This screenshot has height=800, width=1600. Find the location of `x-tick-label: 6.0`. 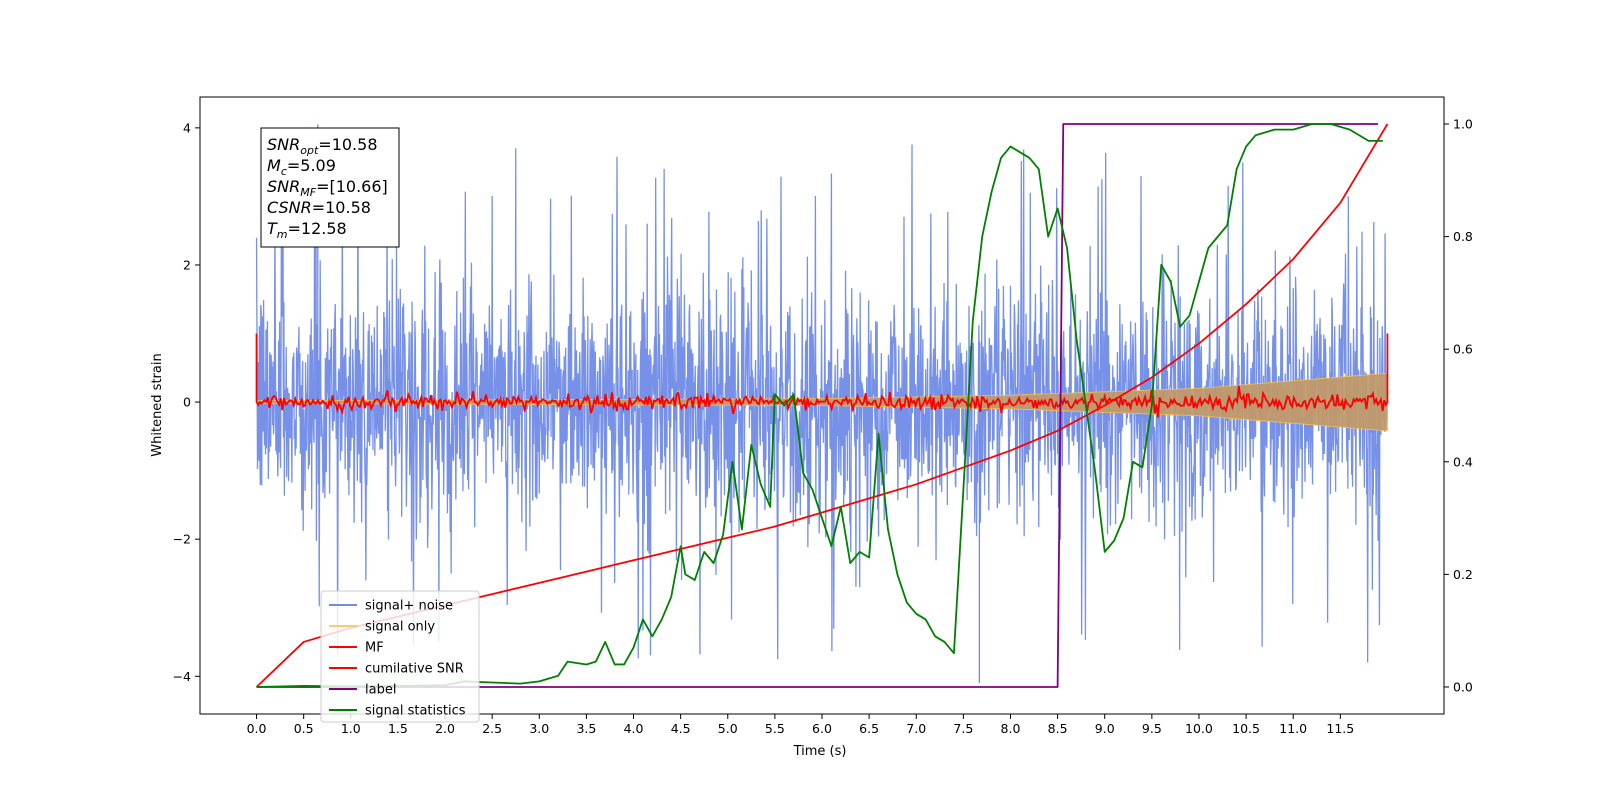

x-tick-label: 6.0 is located at coordinates (822, 728).